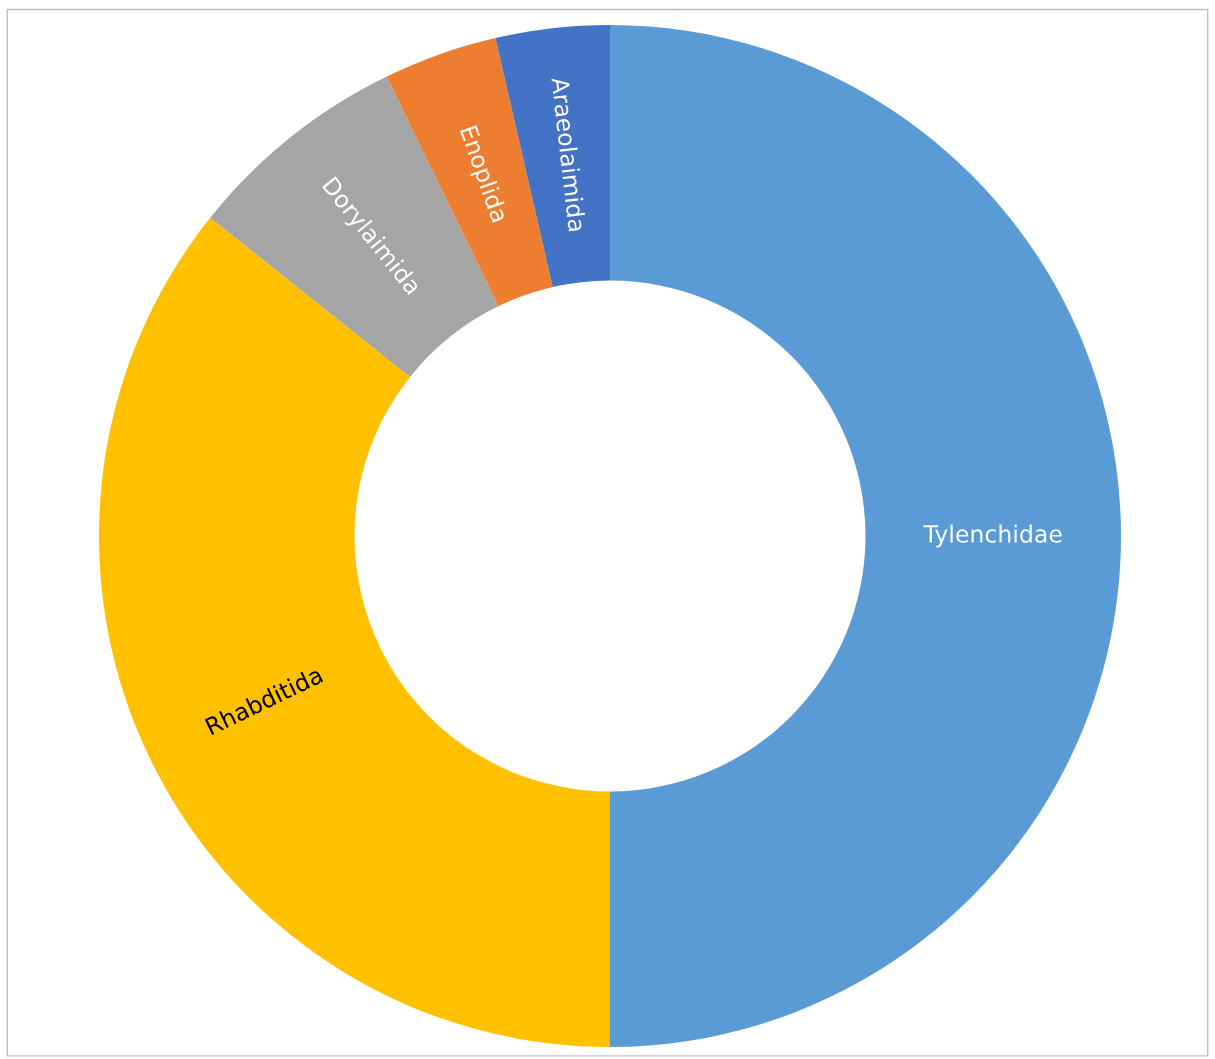  I want to click on slice-label: Tylenchidae, so click(992, 536).